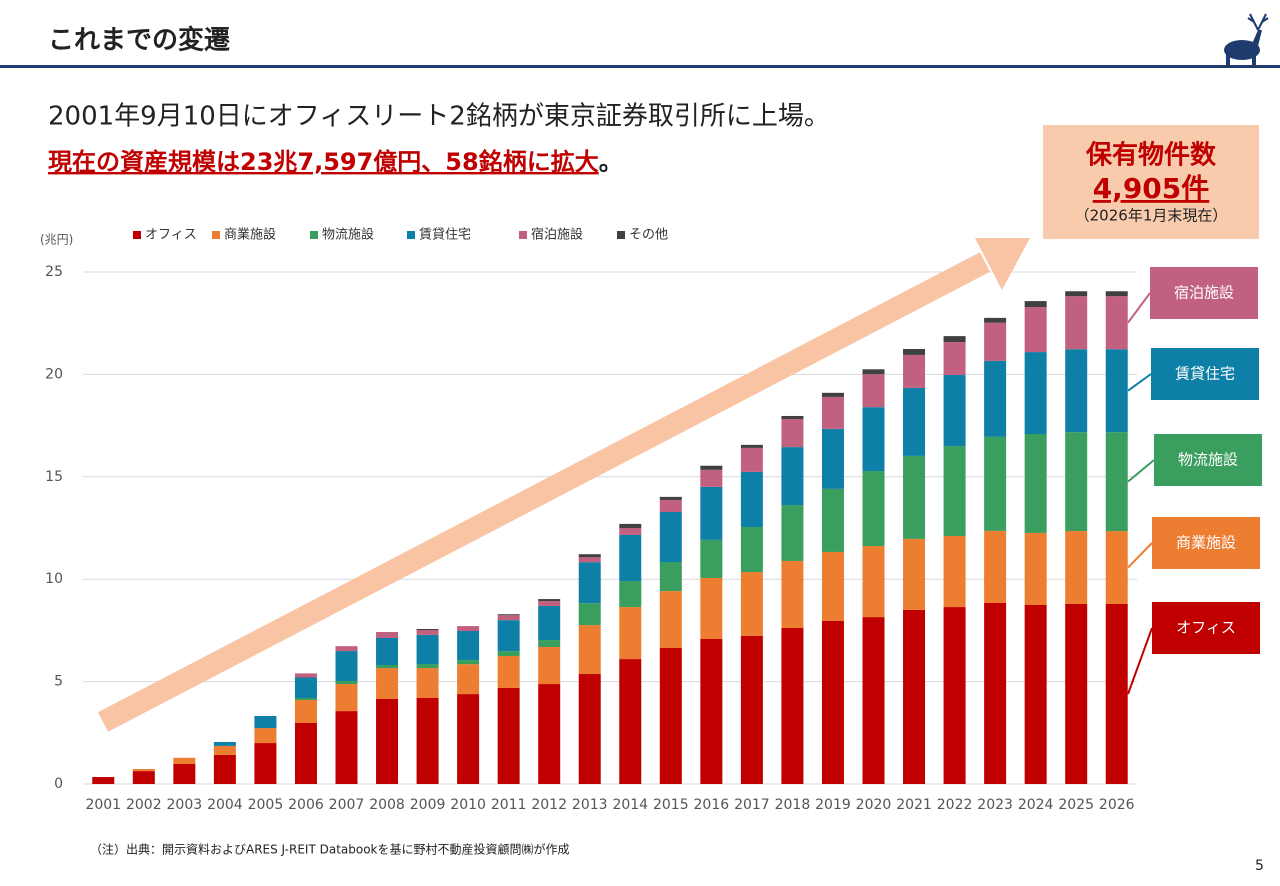 The width and height of the screenshot is (1280, 886). Describe the element at coordinates (347, 805) in the screenshot. I see `x-tick-label: 2007` at that location.